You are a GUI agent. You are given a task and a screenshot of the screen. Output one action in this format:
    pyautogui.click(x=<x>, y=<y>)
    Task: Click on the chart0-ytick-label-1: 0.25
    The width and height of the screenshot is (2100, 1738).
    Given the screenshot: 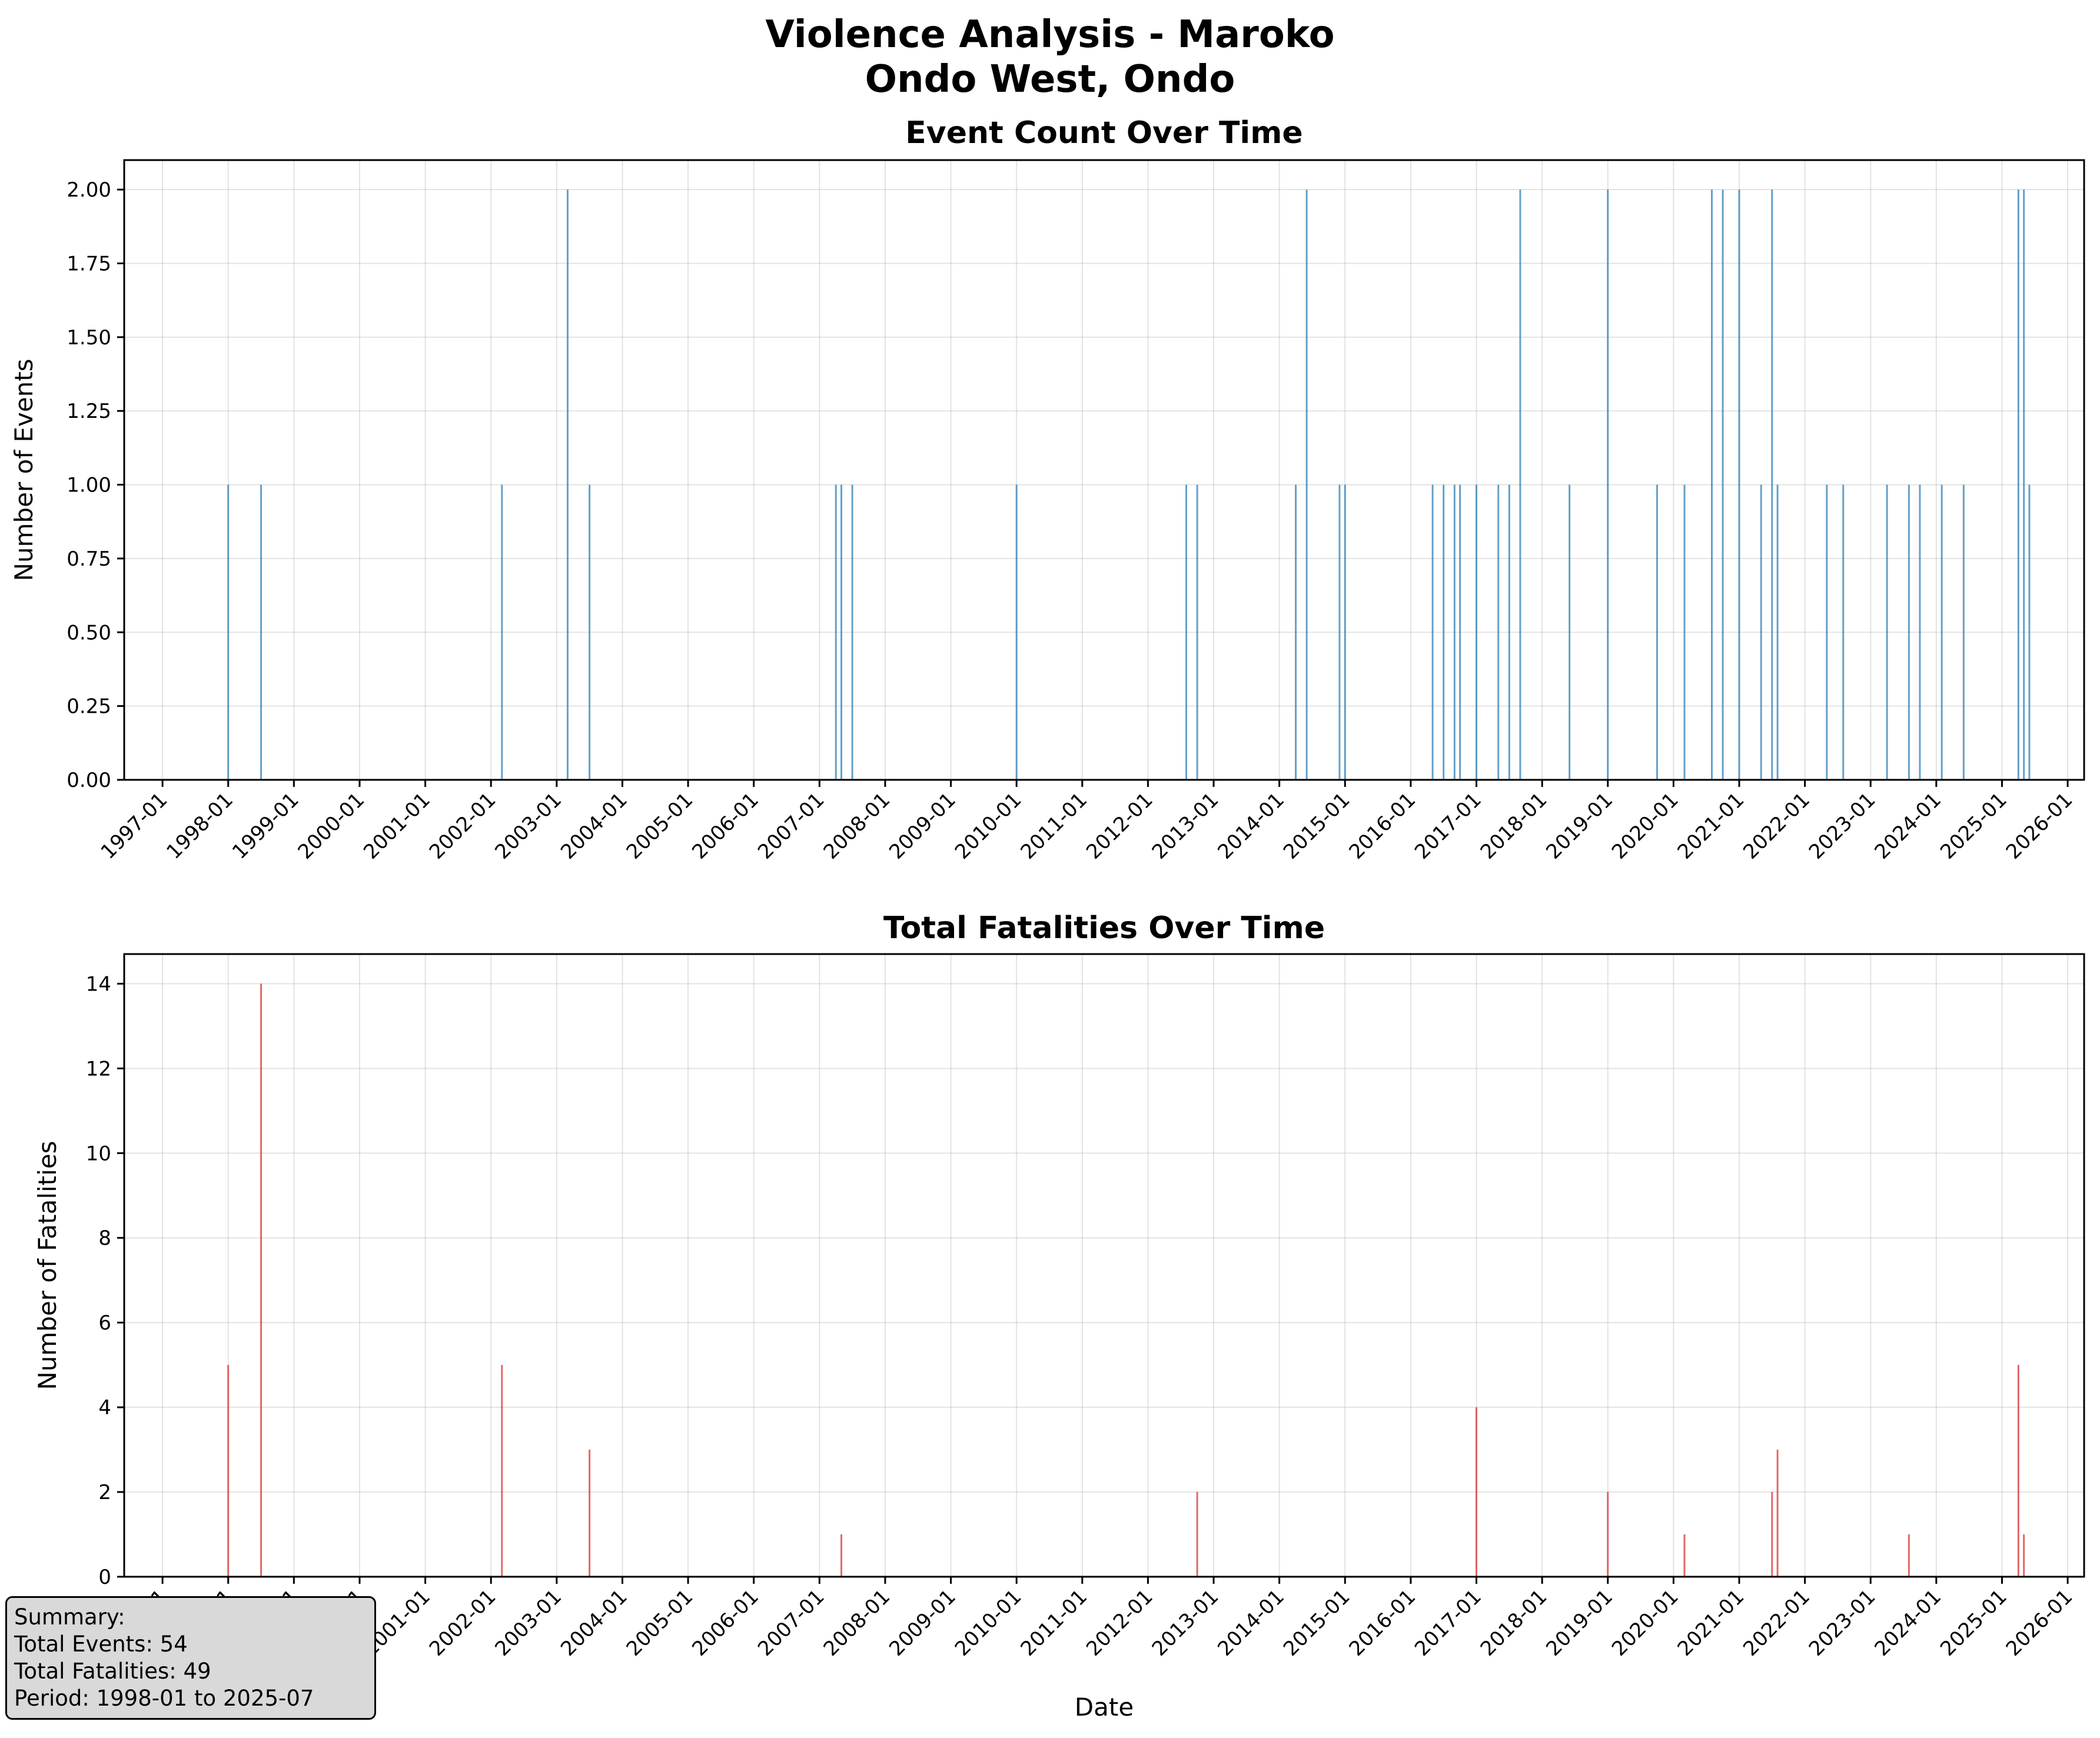 What is the action you would take?
    pyautogui.click(x=89, y=707)
    